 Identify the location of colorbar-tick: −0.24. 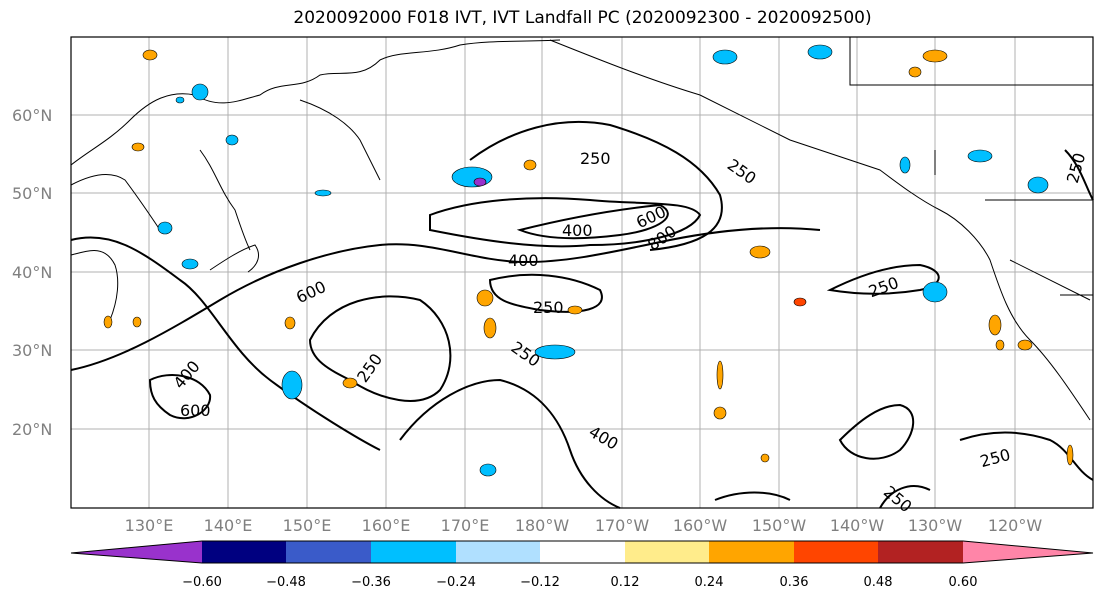
(456, 582).